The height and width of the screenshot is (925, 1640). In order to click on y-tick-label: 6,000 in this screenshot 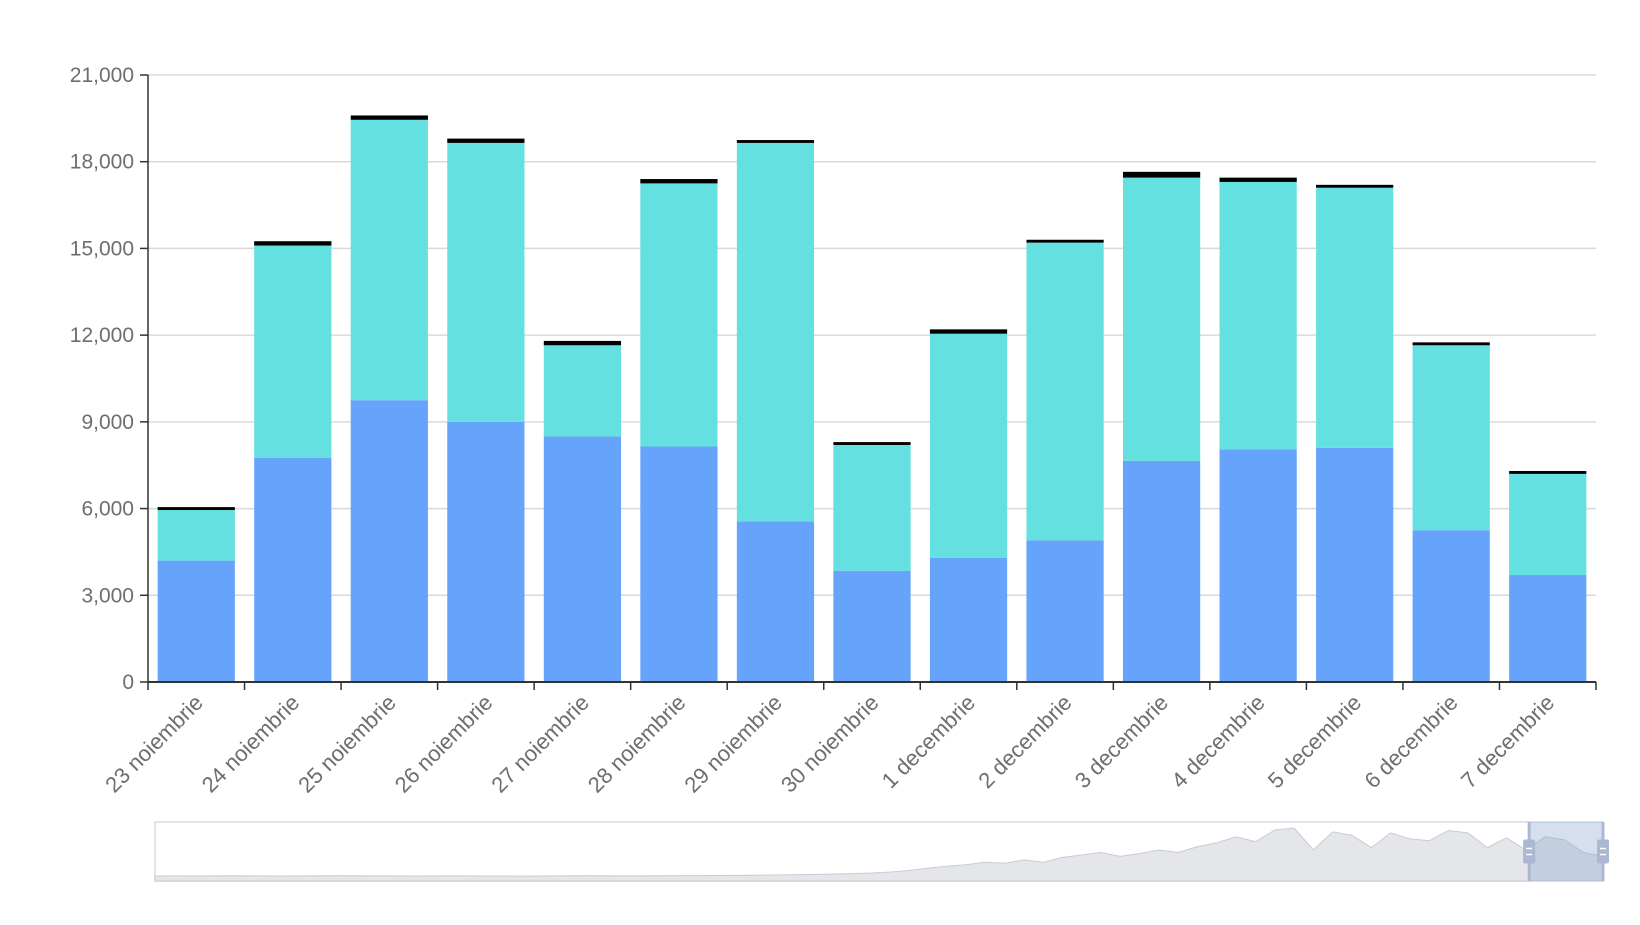, I will do `click(107, 509)`.